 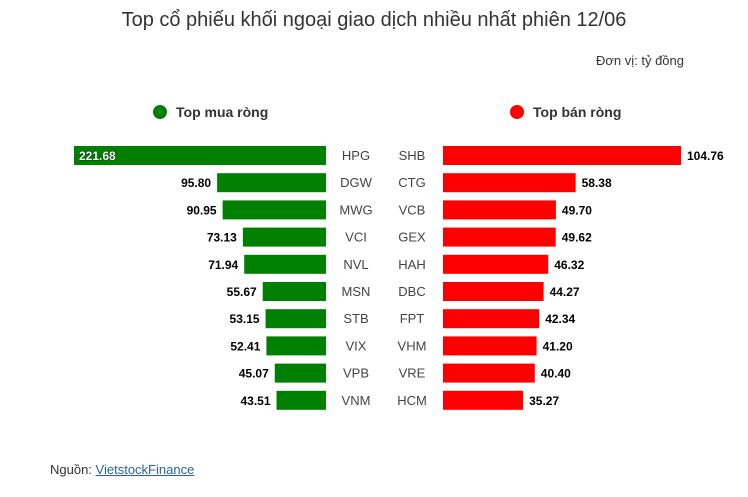 What do you see at coordinates (145, 469) in the screenshot?
I see `source-link: VietstockFinance` at bounding box center [145, 469].